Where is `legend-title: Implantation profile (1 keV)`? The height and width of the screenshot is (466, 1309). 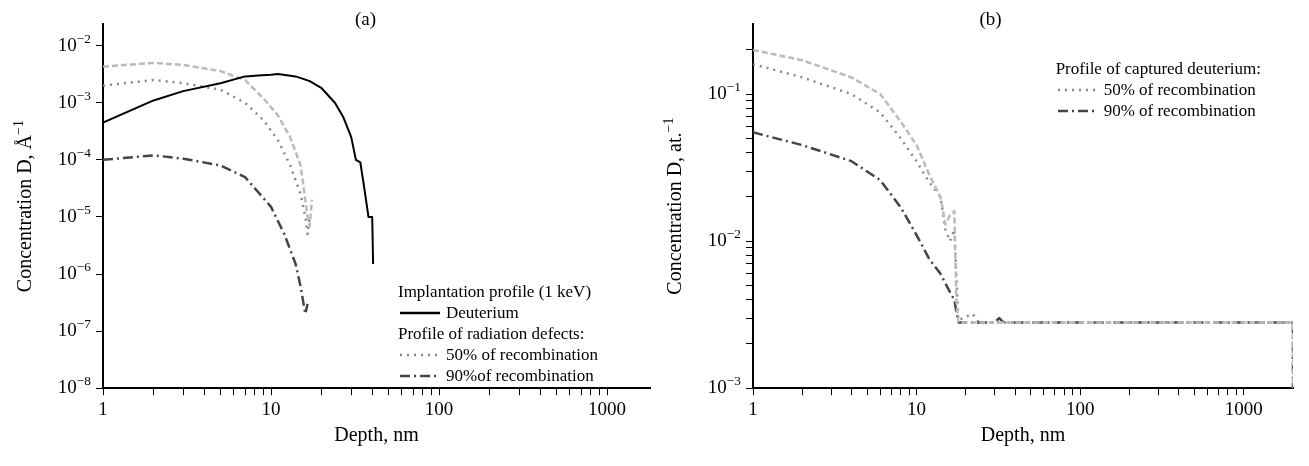 legend-title: Implantation profile (1 keV) is located at coordinates (495, 291).